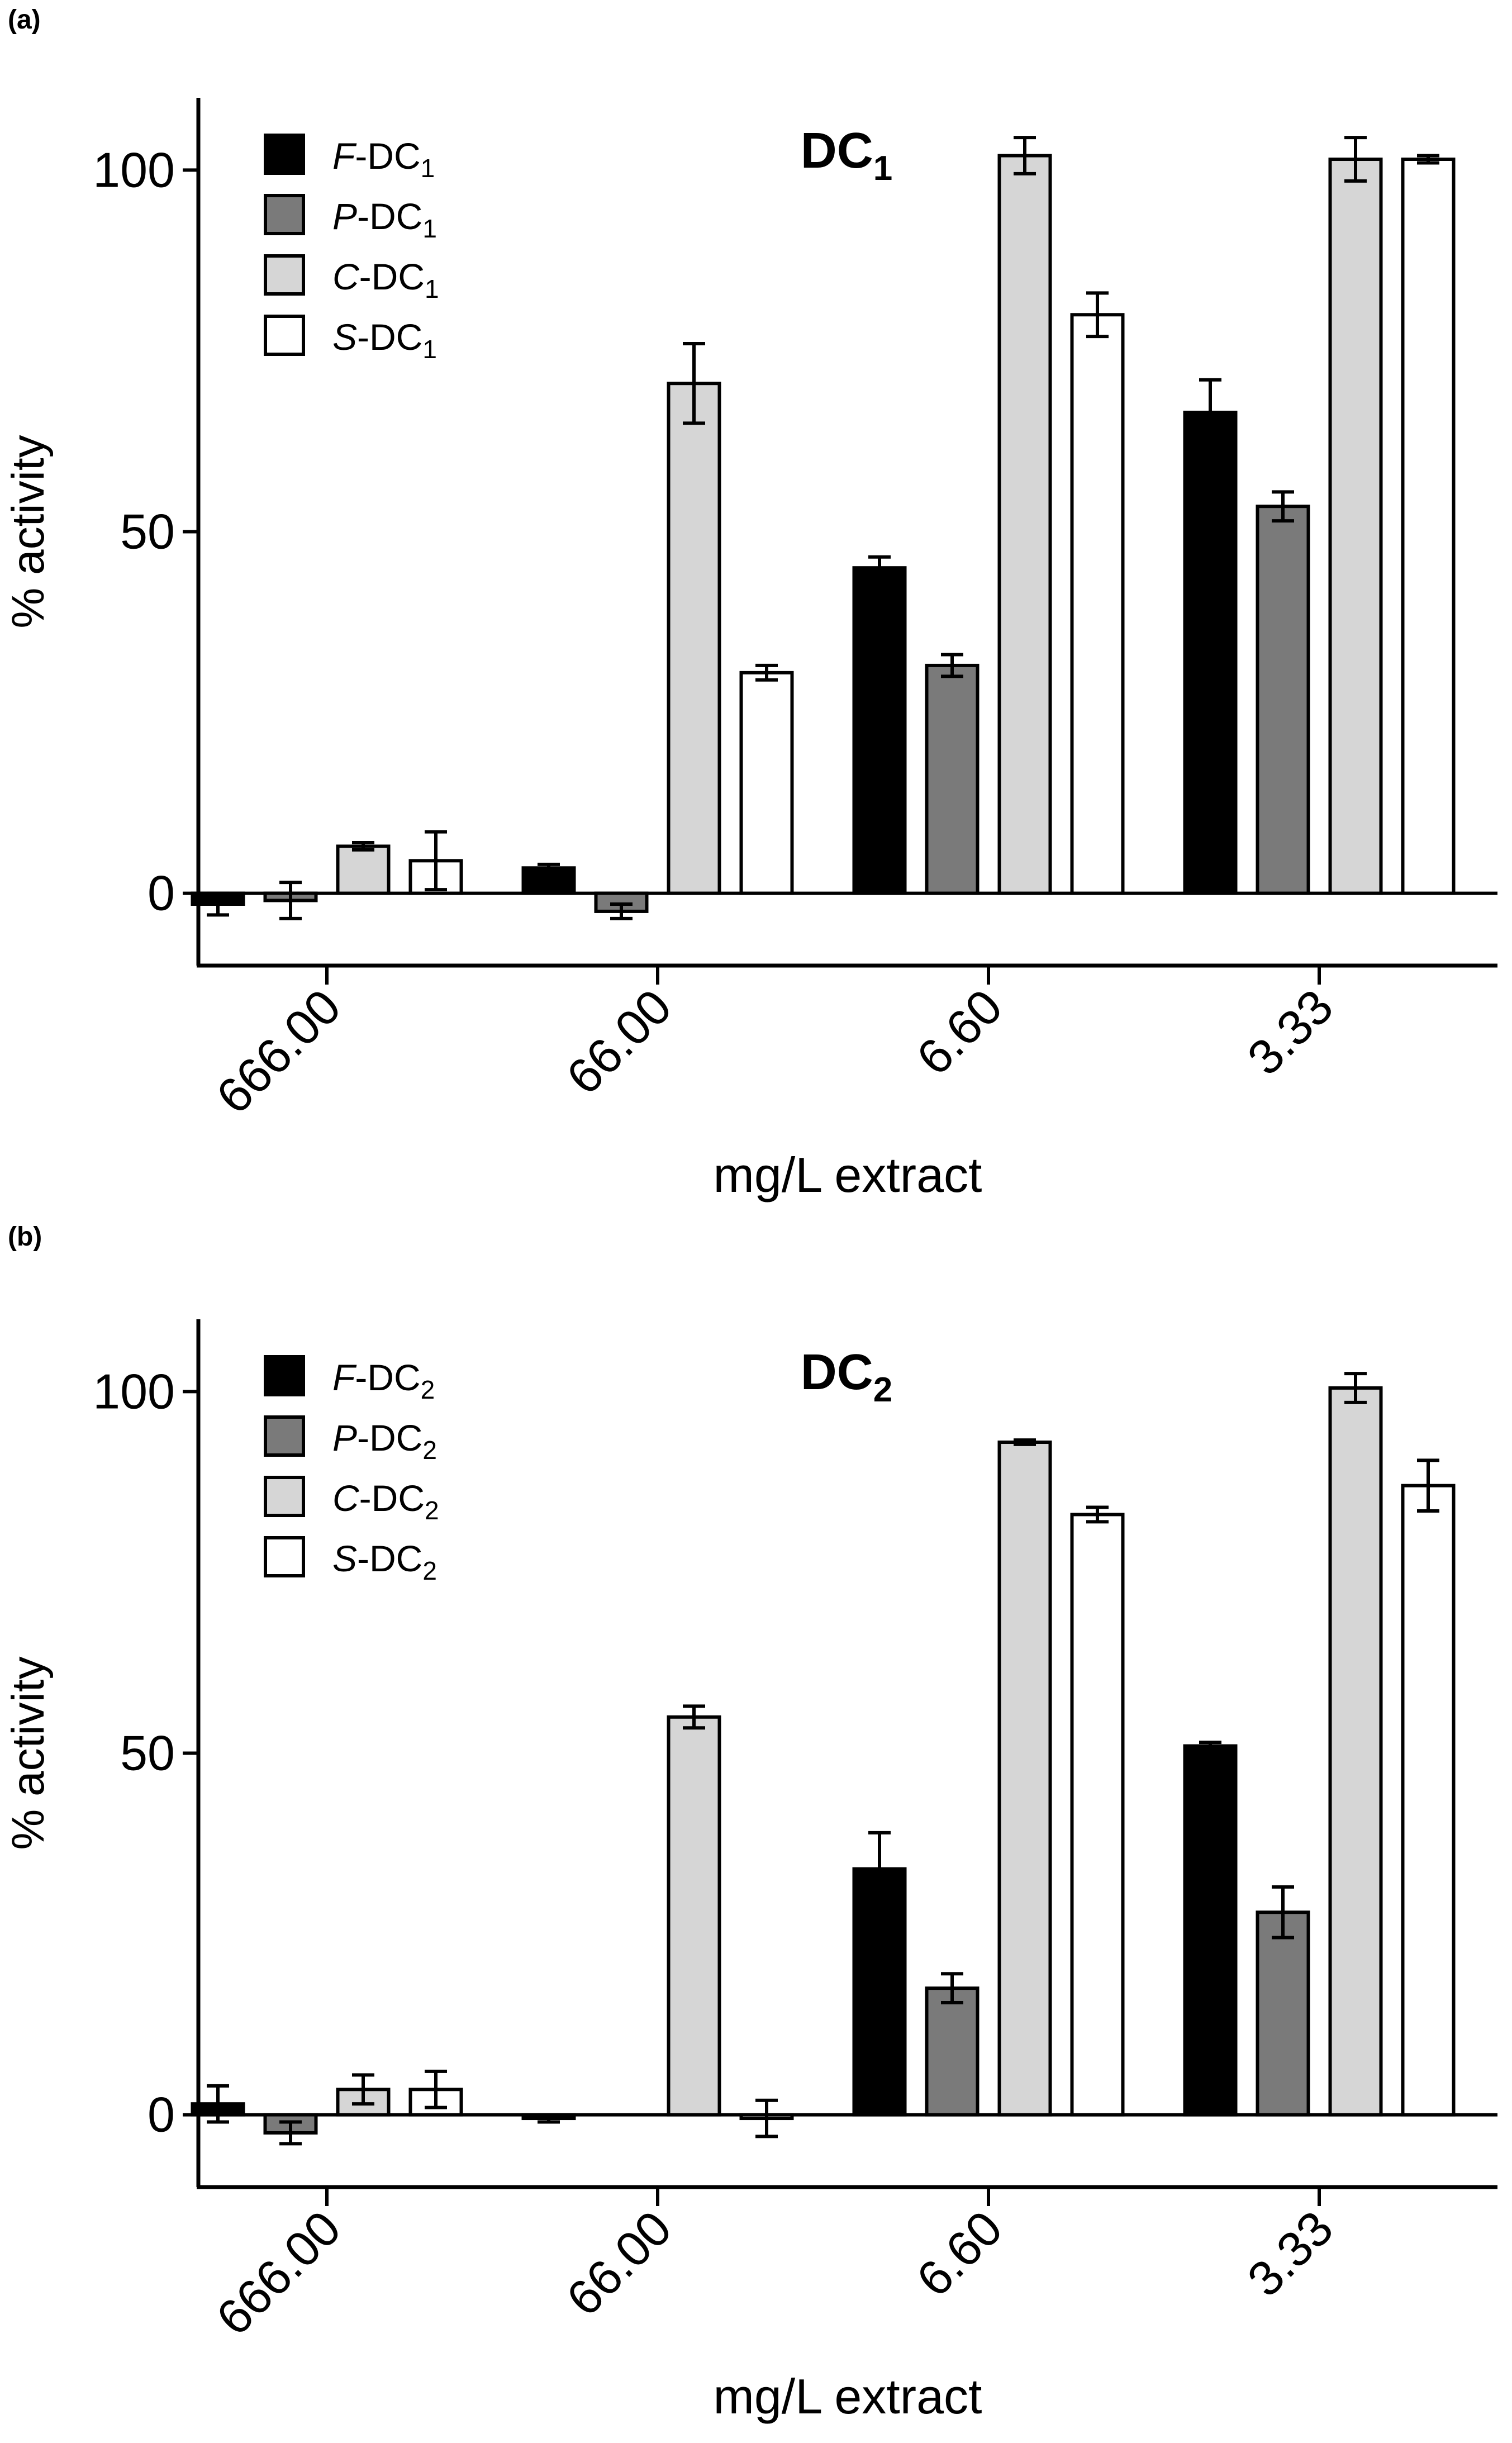 This screenshot has height=2443, width=1512. I want to click on bar-c-dc2-3.33, so click(1355, 1751).